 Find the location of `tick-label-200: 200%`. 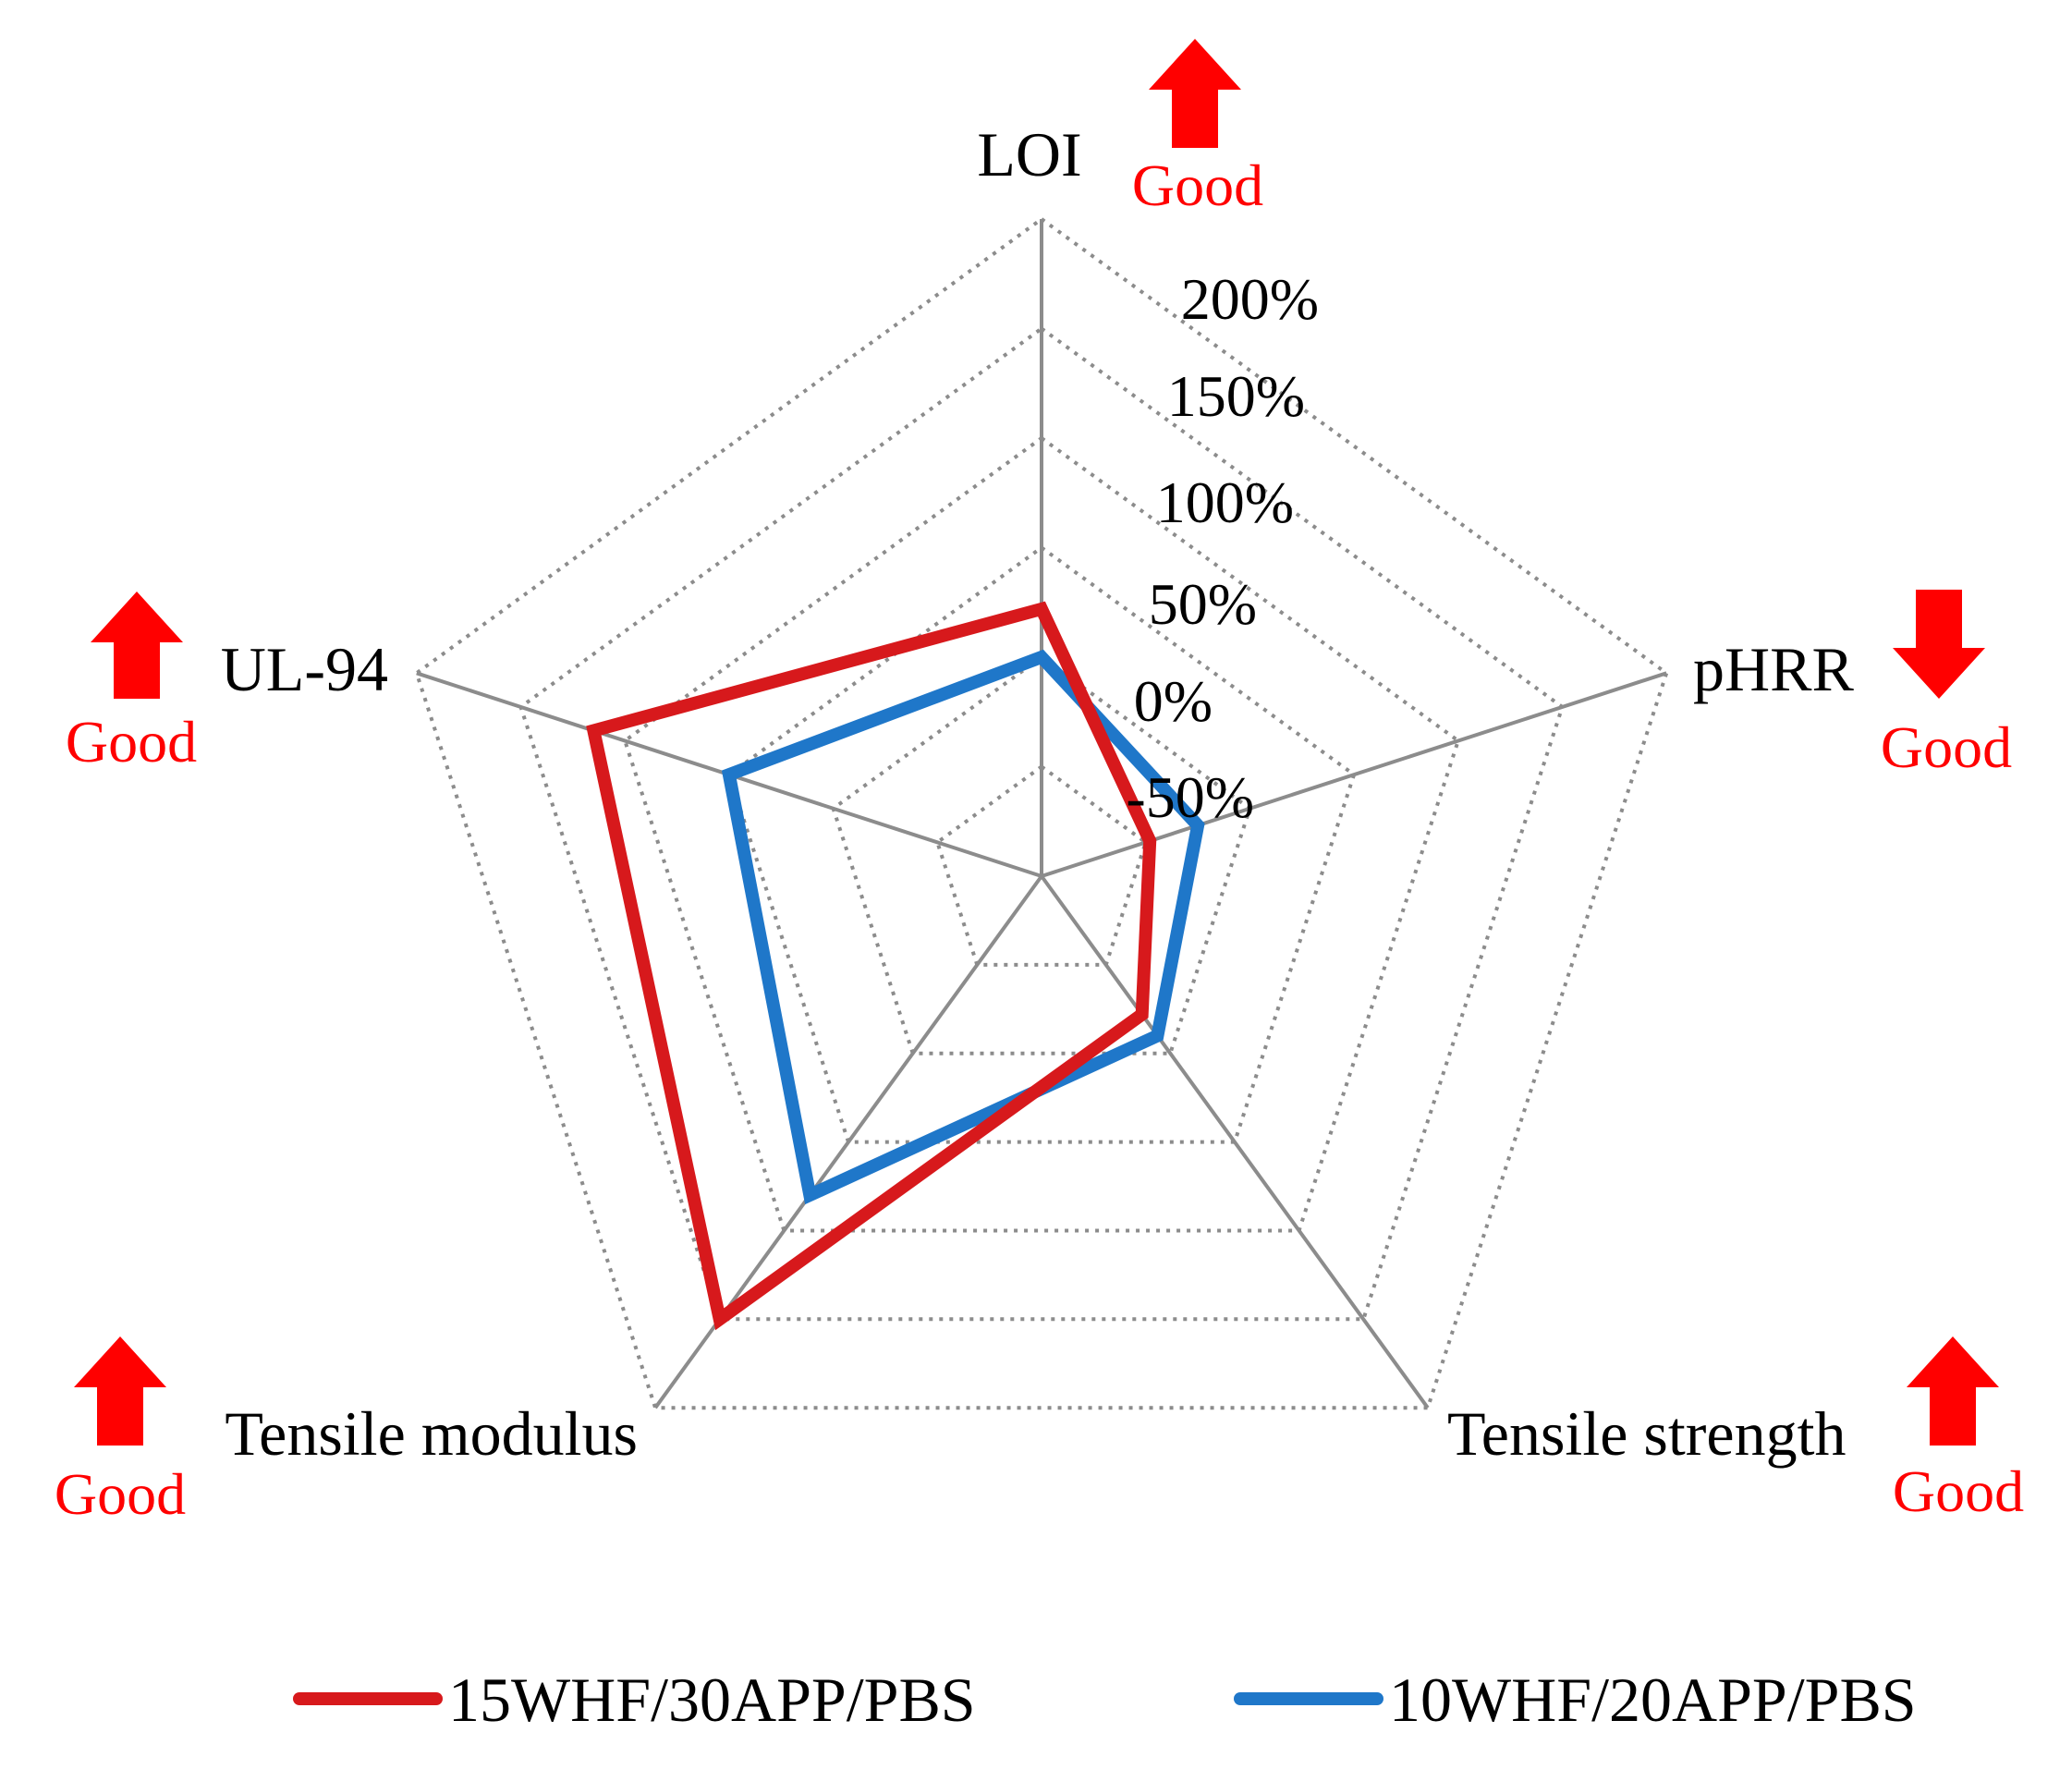

tick-label-200: 200% is located at coordinates (1250, 299).